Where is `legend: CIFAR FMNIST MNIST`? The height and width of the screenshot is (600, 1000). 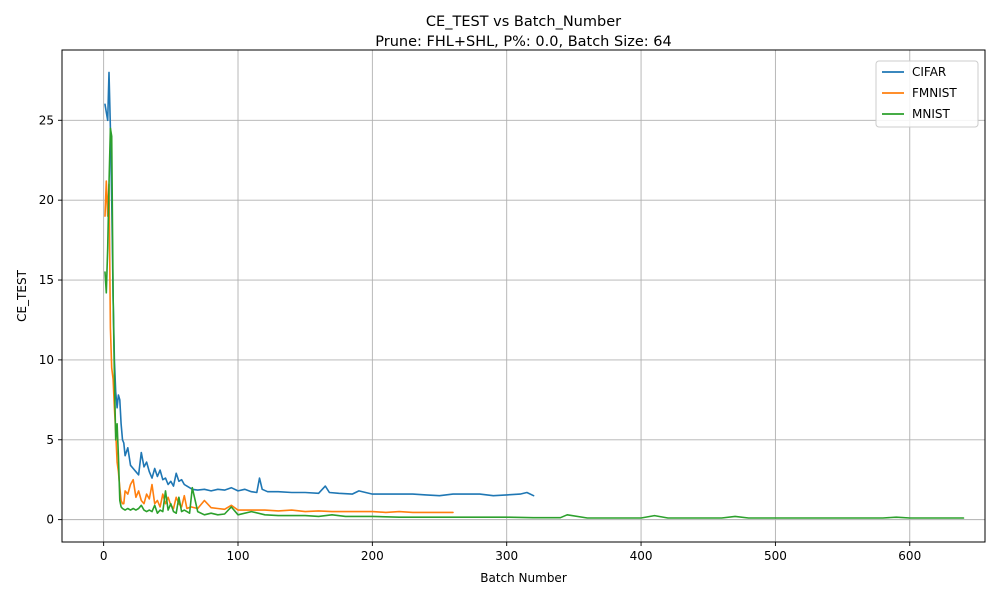
legend: CIFAR FMNIST MNIST is located at coordinates (927, 94).